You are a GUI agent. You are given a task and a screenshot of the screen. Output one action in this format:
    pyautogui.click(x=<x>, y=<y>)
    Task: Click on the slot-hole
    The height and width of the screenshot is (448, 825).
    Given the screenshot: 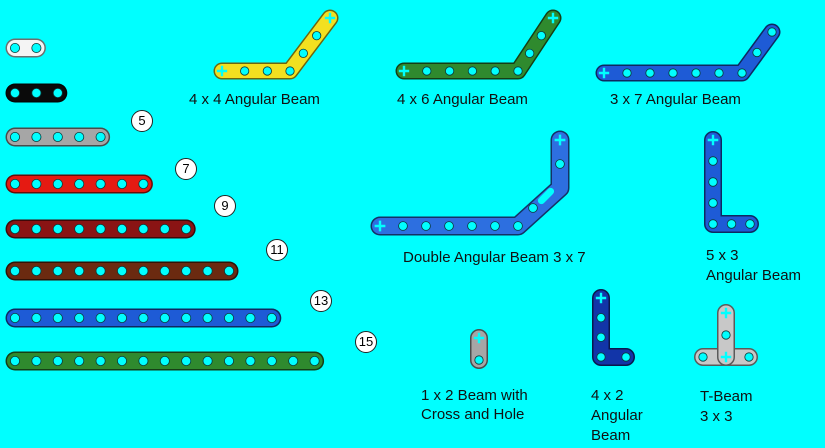 What is the action you would take?
    pyautogui.click(x=546, y=196)
    